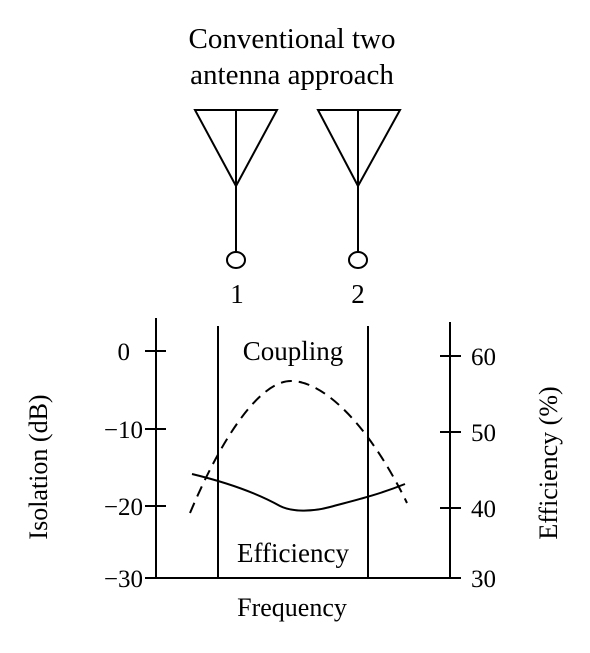  I want to click on antenna-2: 2, so click(359, 209).